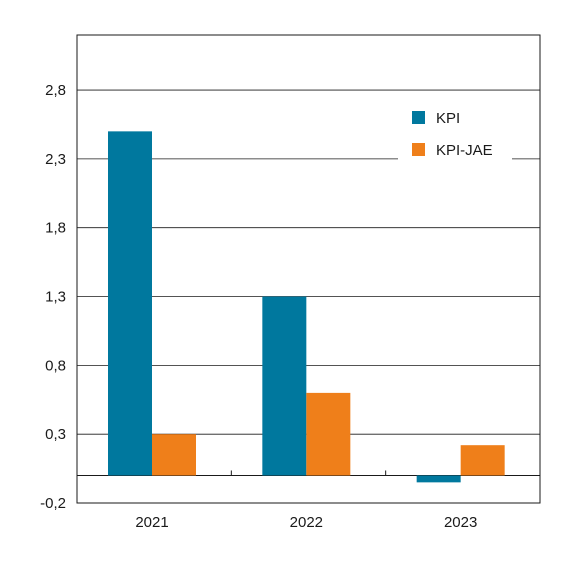  I want to click on y-tick-label: 1,3, so click(55, 297).